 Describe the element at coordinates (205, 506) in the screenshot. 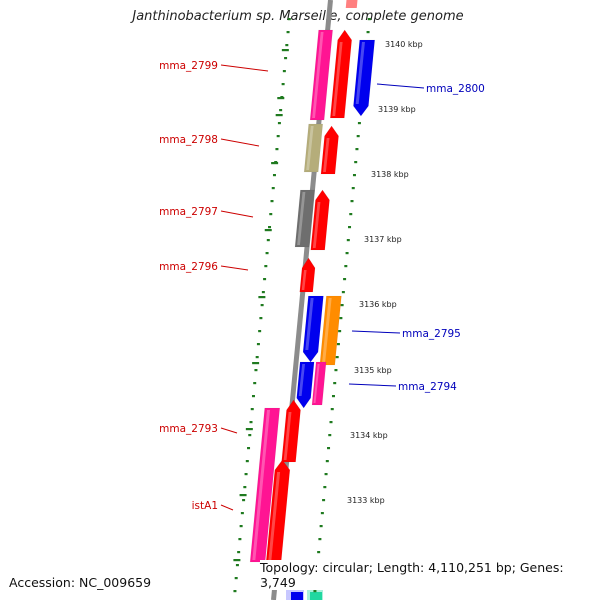

I see `gene-label-left: istA1` at that location.